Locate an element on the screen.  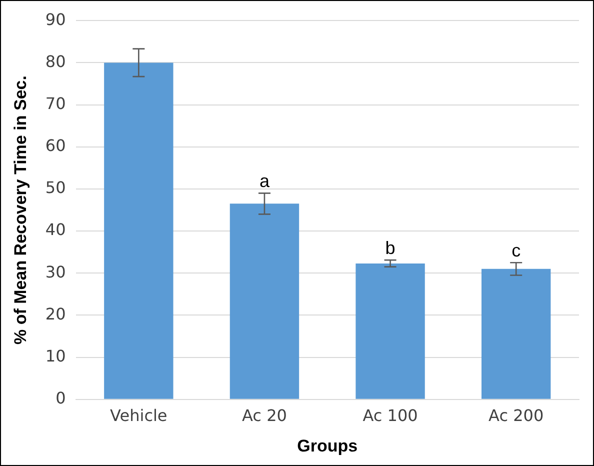
y-tick-label: 60 is located at coordinates (55, 146).